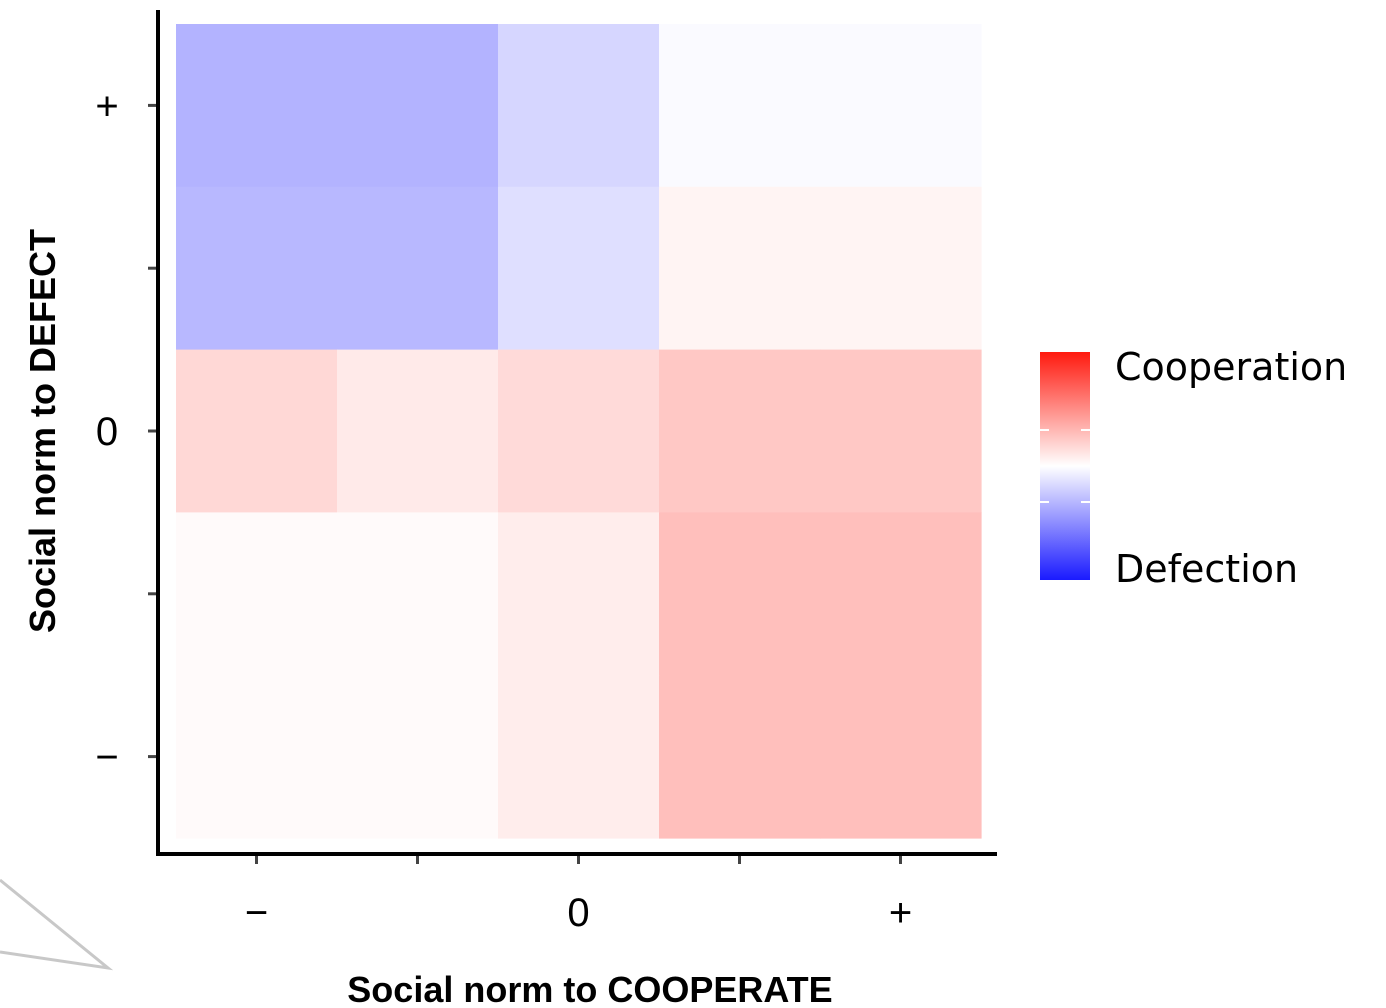 The image size is (1386, 1008). I want to click on heatmap-cell-x4-y4, so click(740, 268).